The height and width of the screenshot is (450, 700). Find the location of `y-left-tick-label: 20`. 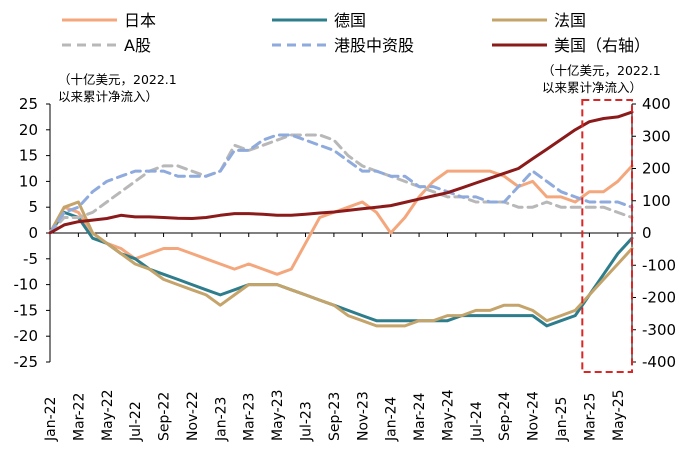

y-left-tick-label: 20 is located at coordinates (28, 130).